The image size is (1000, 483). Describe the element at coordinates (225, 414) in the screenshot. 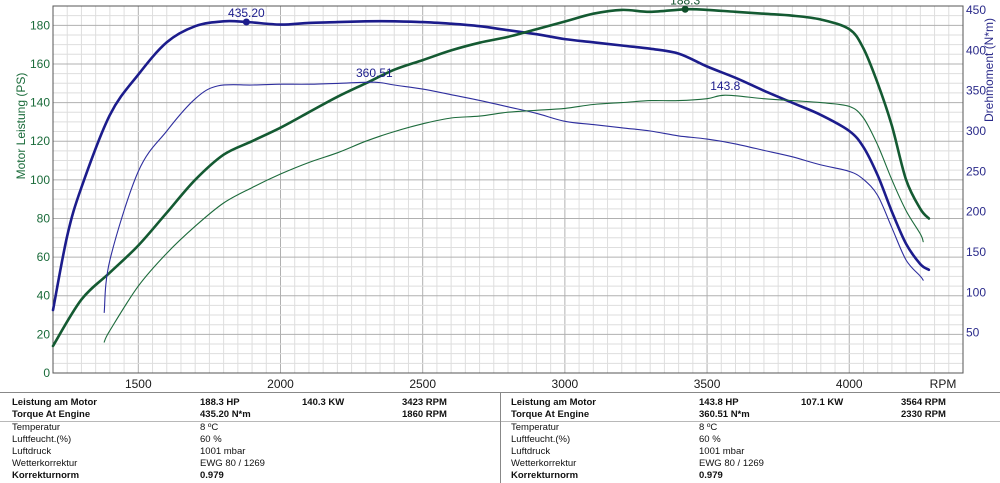

I see `torque-value: 435.20 N*m` at that location.